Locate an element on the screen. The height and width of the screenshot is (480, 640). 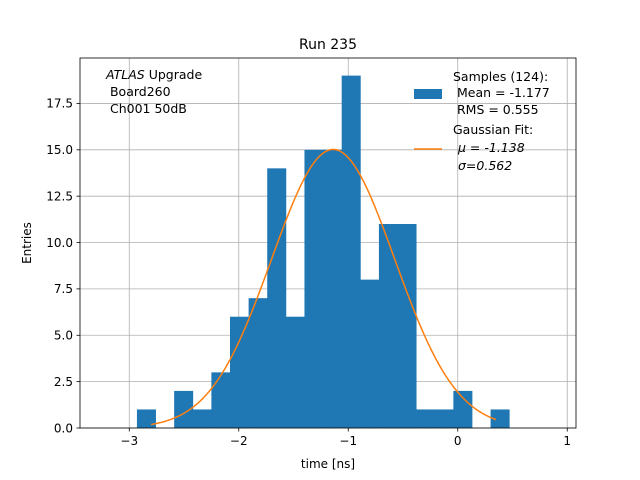
y-tick-label: 15.0 is located at coordinates (59, 150).